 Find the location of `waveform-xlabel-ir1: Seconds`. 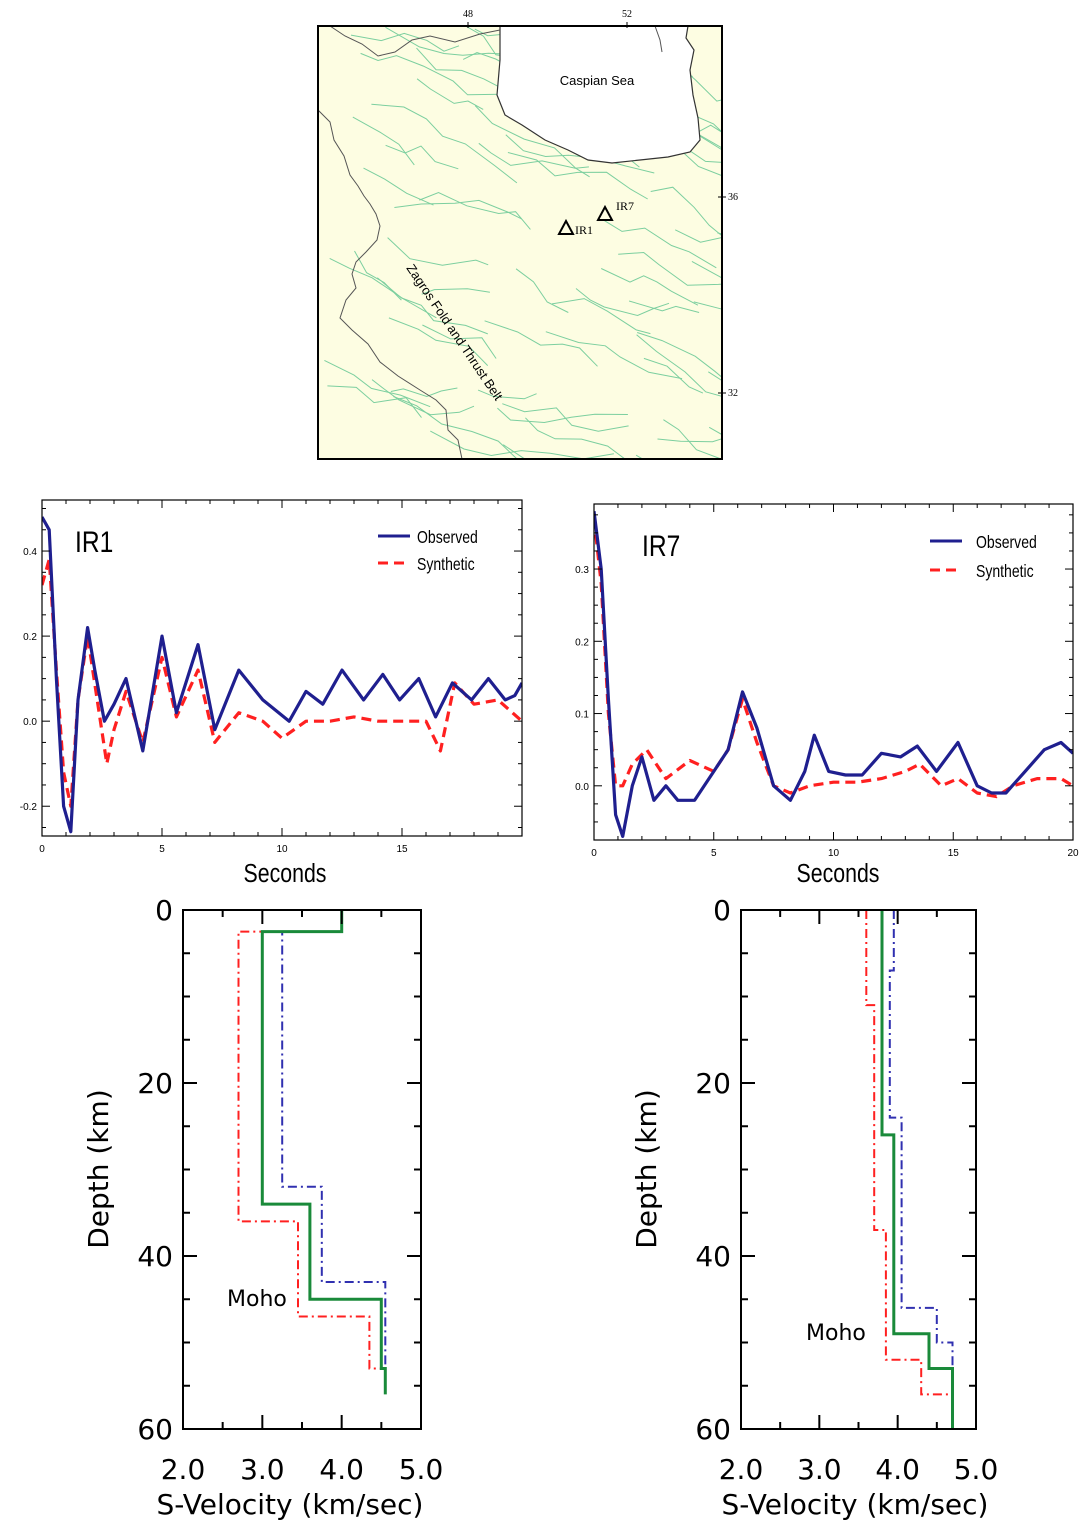

waveform-xlabel-ir1: Seconds is located at coordinates (285, 874).